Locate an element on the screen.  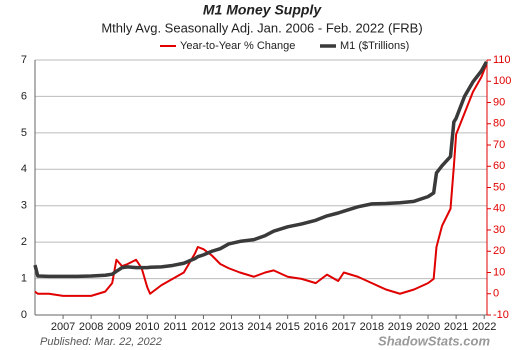
y2-tick-label: -10 is located at coordinates (501, 315).